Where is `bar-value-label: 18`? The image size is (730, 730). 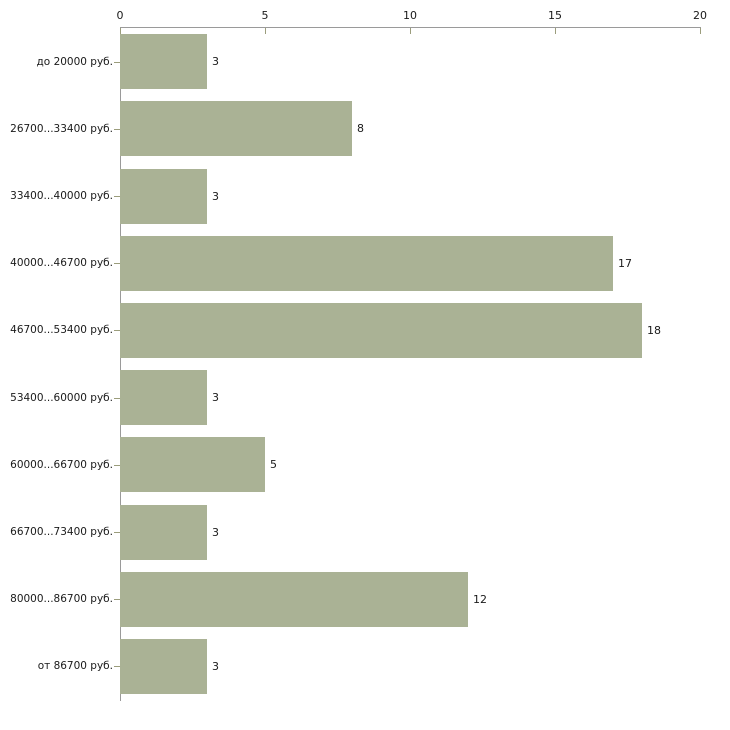
bar-value-label: 18 is located at coordinates (654, 330).